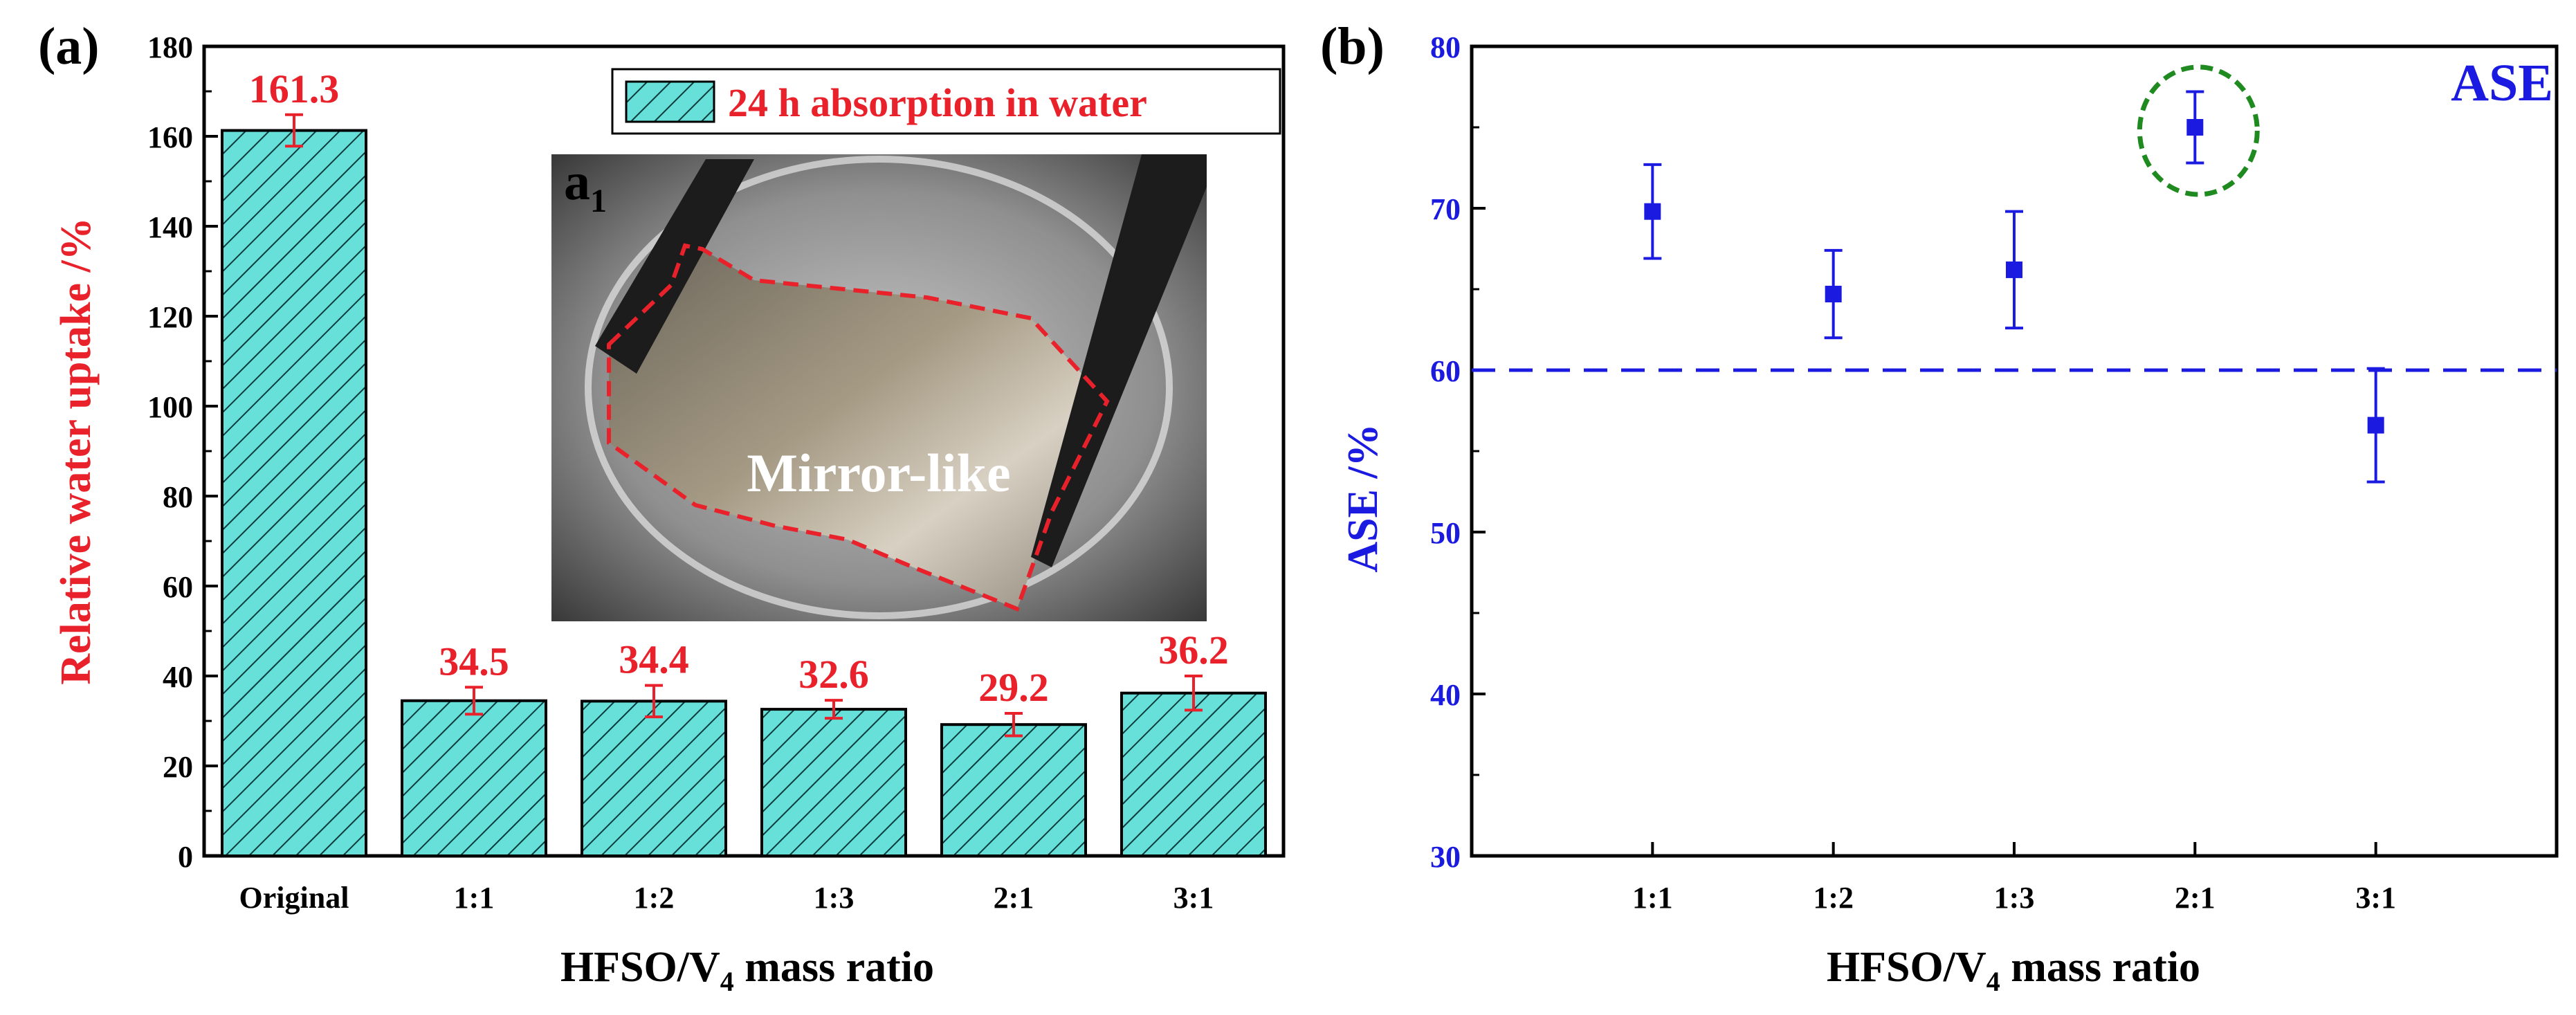 This screenshot has height=1015, width=2576. What do you see at coordinates (1353, 46) in the screenshot?
I see `panel-b-label: (b)` at bounding box center [1353, 46].